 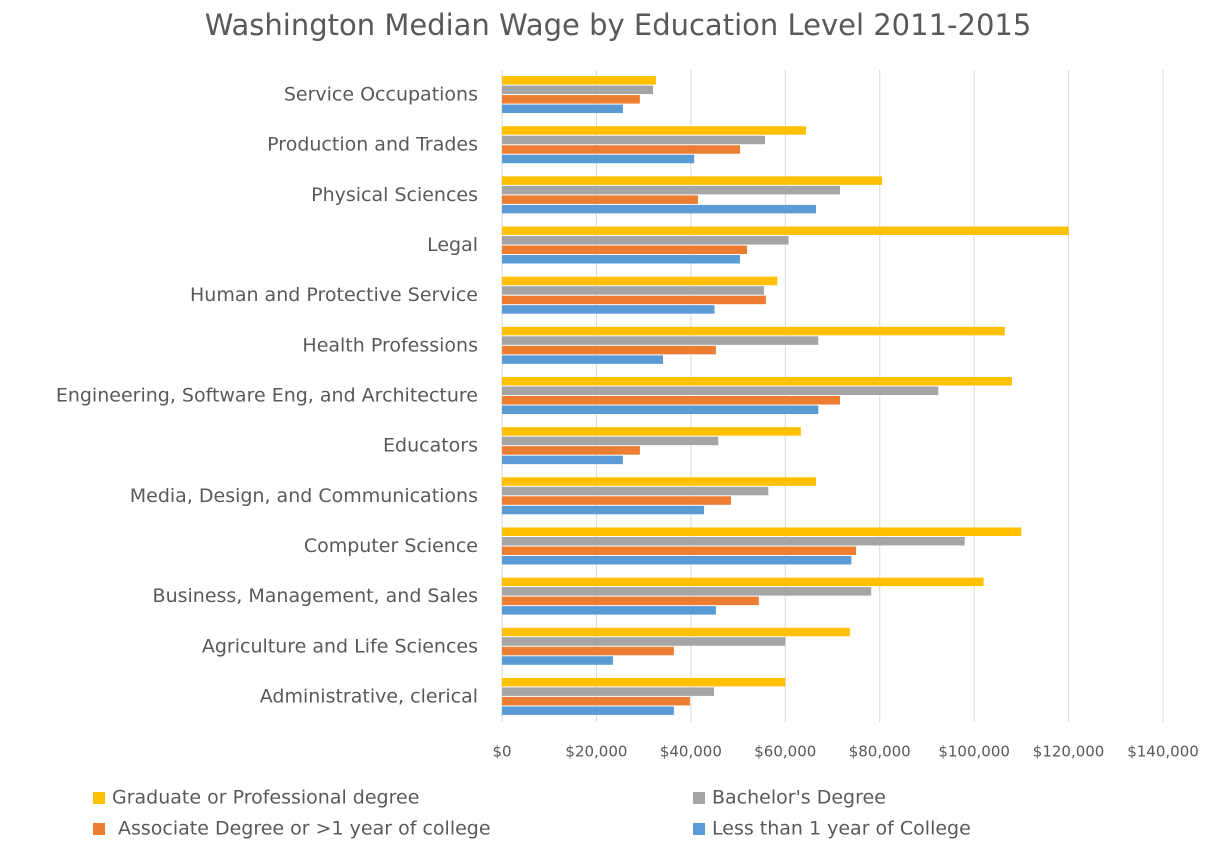 I want to click on y-tick-label: Health Professions, so click(x=390, y=345).